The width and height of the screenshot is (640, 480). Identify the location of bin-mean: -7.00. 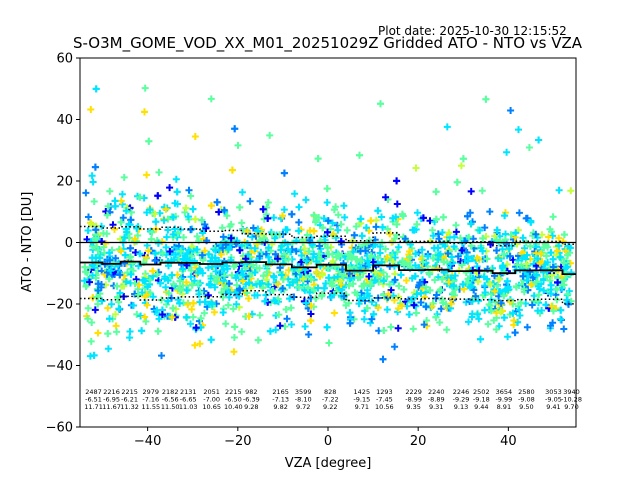
(211, 400).